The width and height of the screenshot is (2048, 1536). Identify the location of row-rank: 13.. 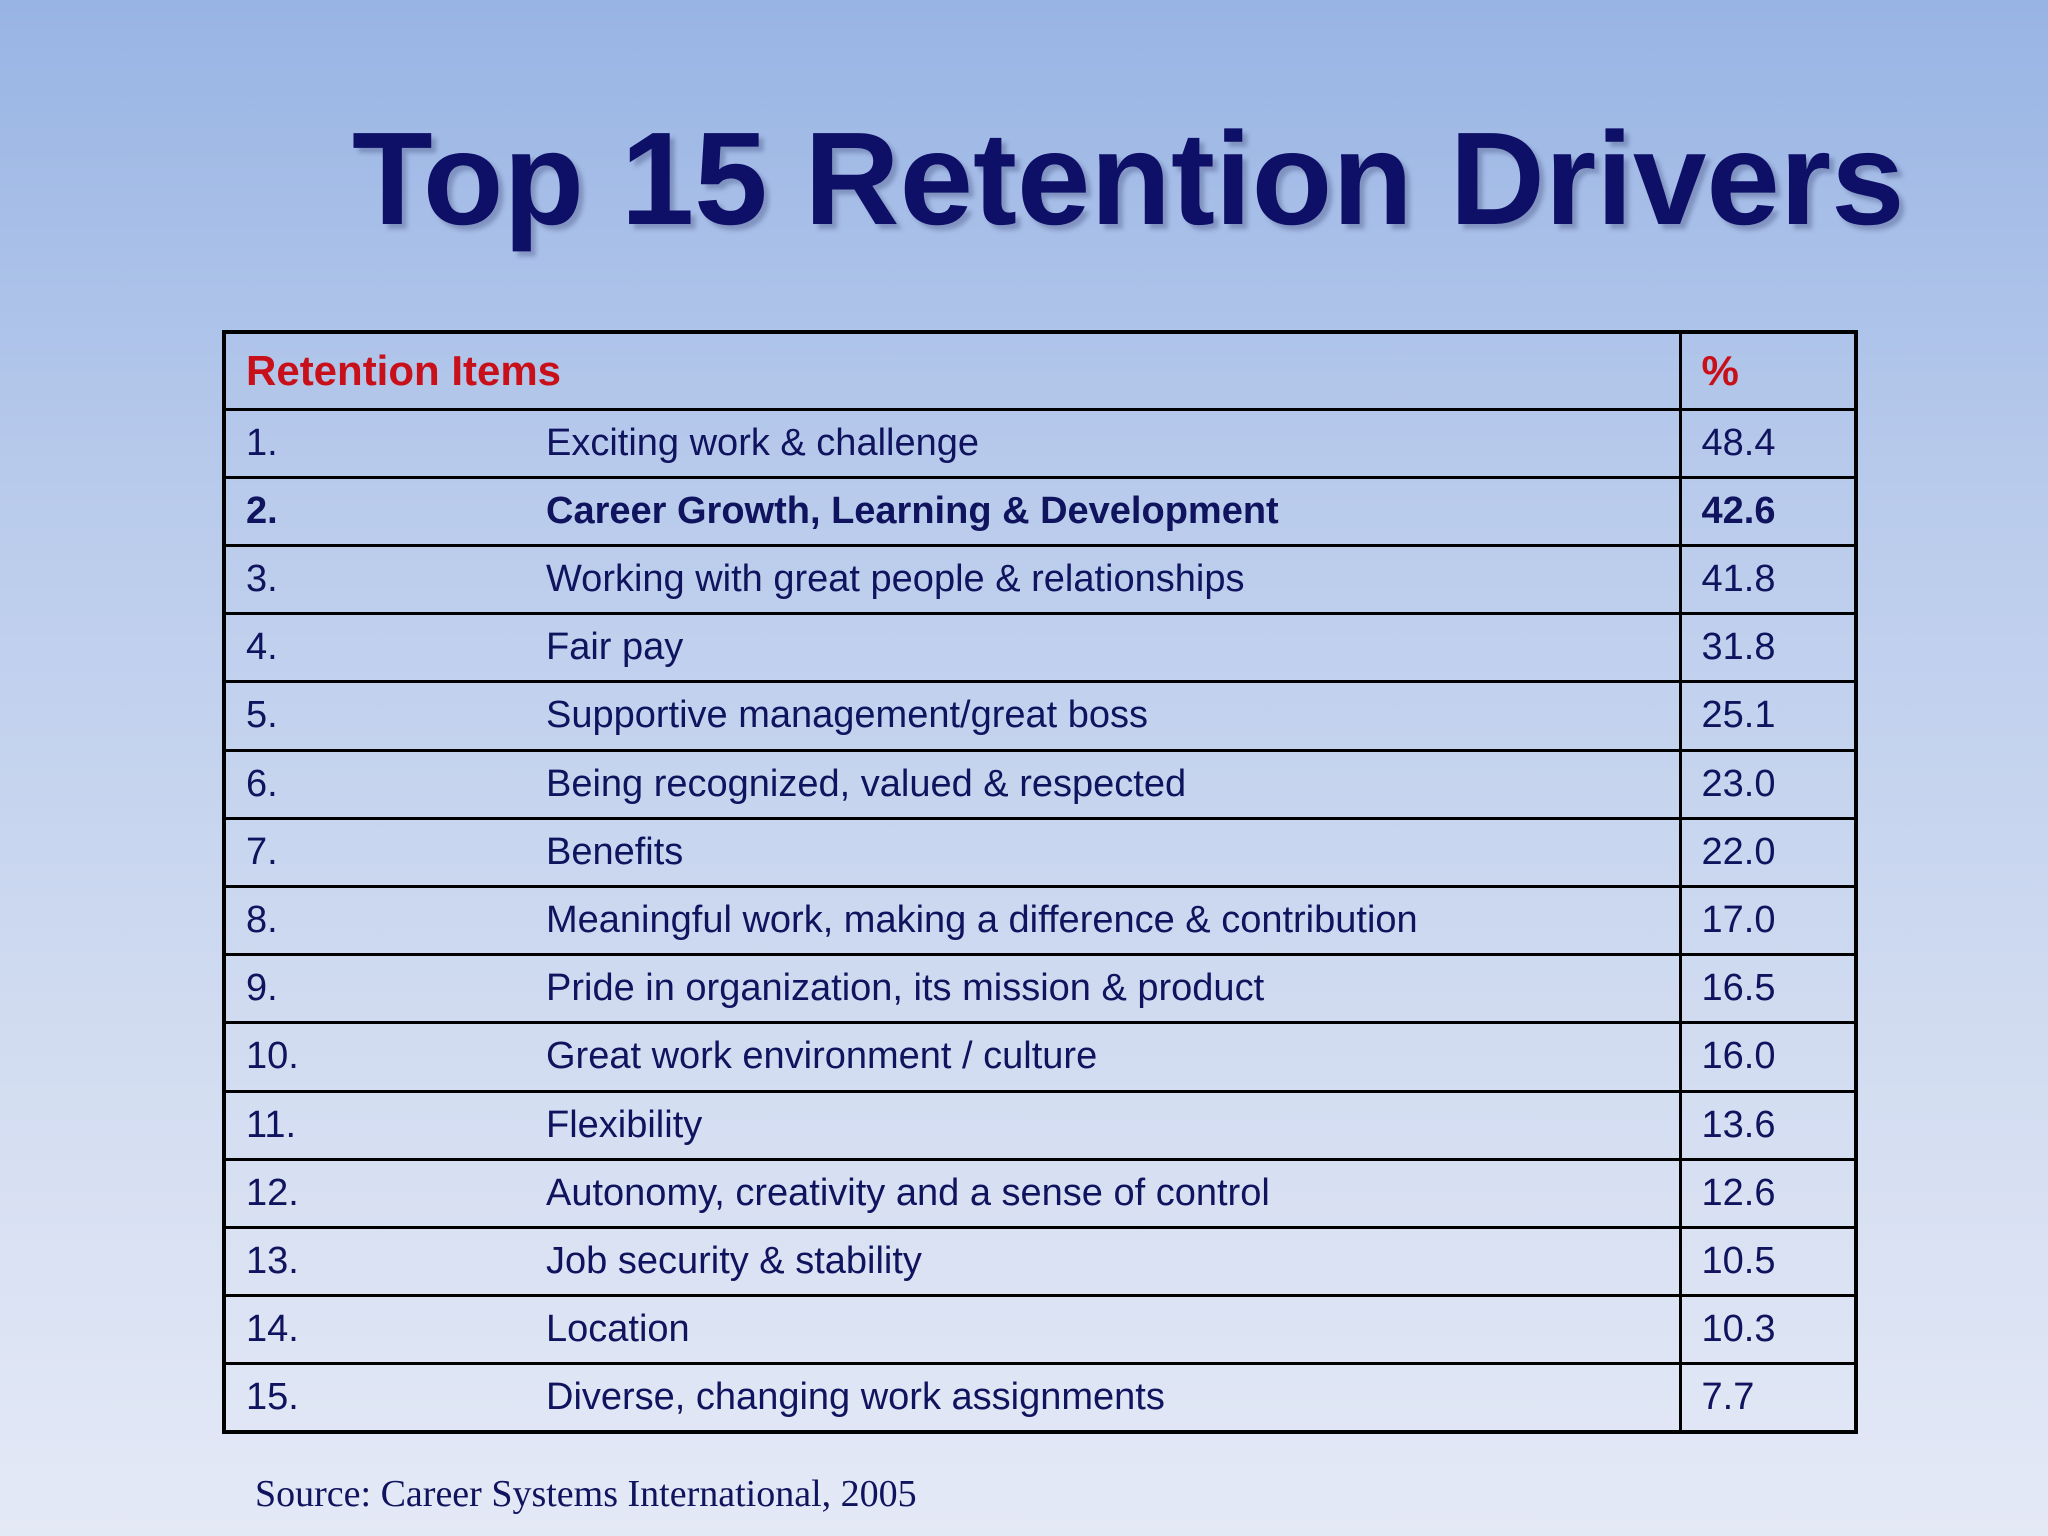
(374, 1260).